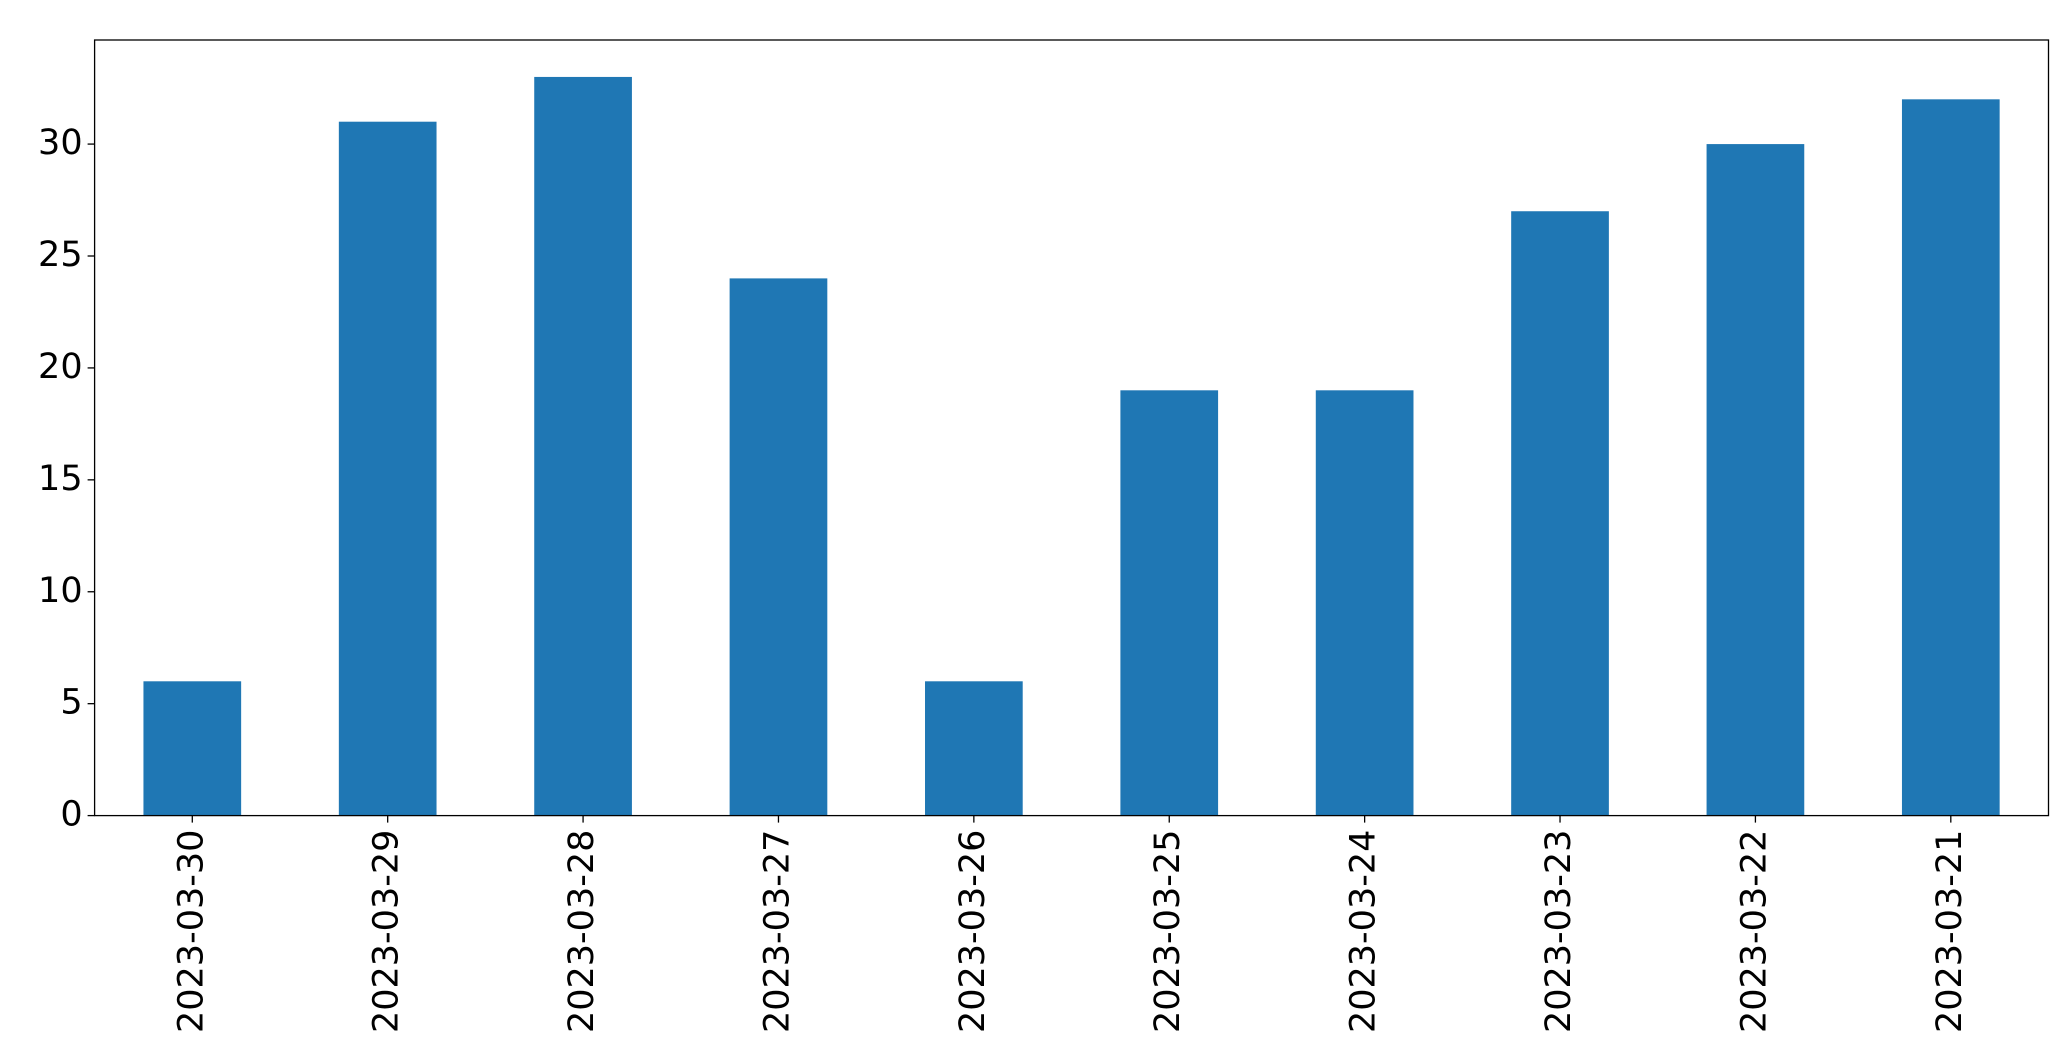 The image size is (2071, 1061). Describe the element at coordinates (60, 591) in the screenshot. I see `y-tick-label: 10` at that location.